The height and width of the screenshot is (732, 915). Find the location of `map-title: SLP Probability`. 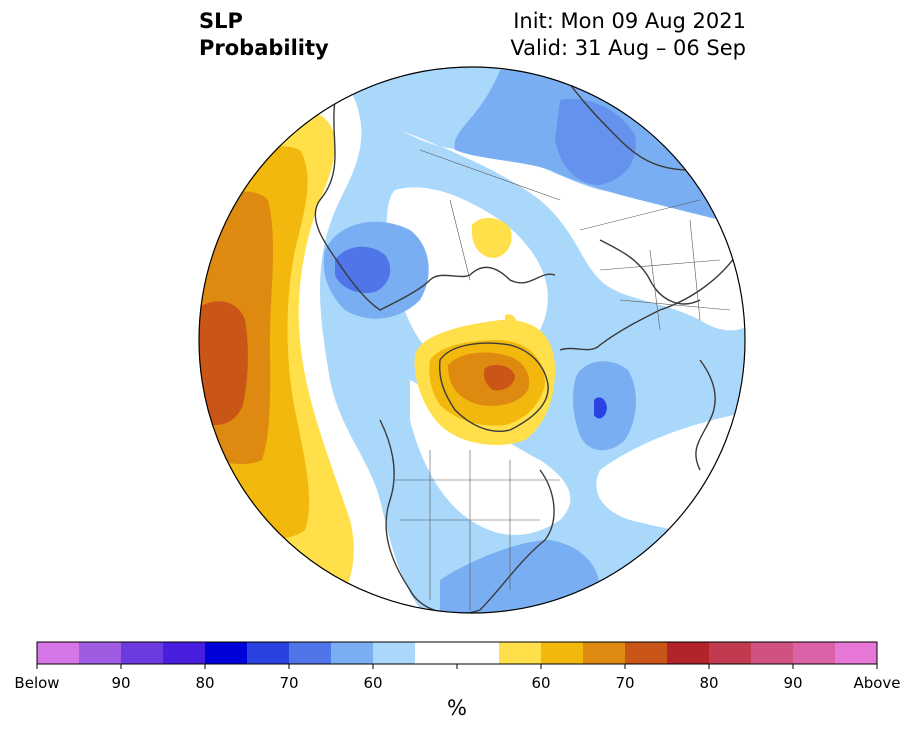

map-title: SLP Probability is located at coordinates (264, 35).